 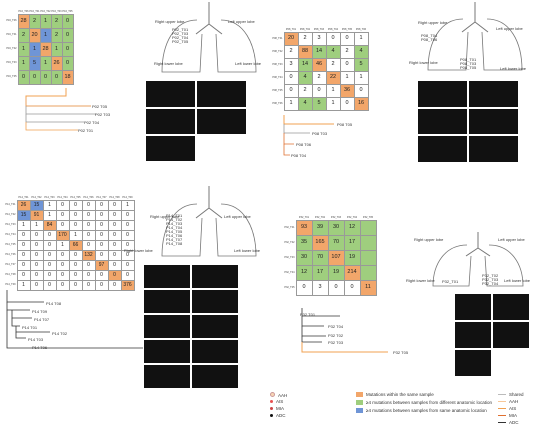 I want to click on lesion-label: P32_T01, so click(x=450, y=281).